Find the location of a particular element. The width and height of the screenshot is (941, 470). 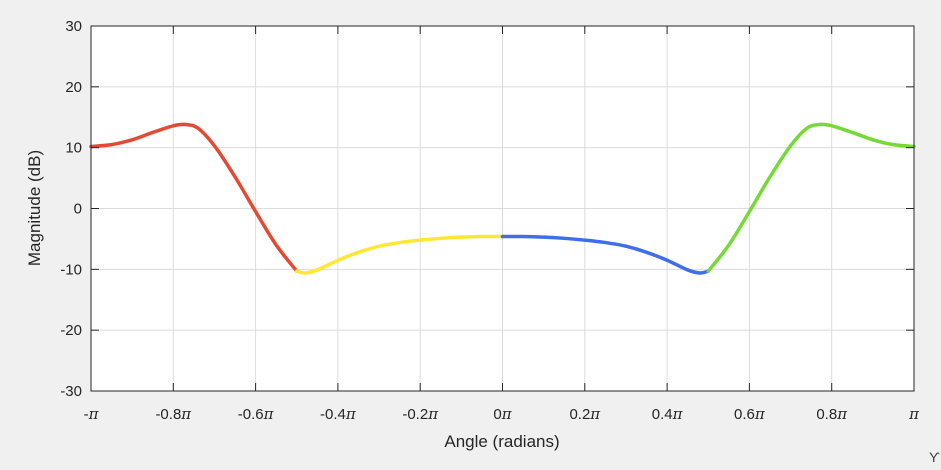

y-tick-label: 0 is located at coordinates (78, 209).